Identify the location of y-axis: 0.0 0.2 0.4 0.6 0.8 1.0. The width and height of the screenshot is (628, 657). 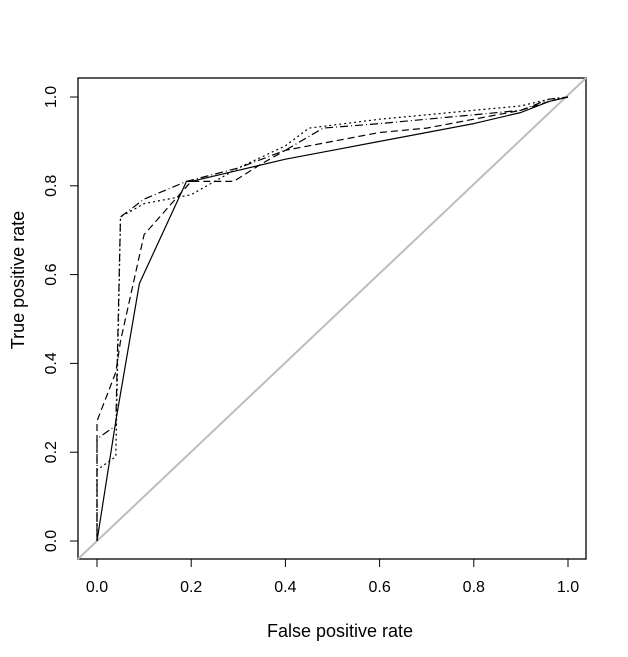
(60, 319).